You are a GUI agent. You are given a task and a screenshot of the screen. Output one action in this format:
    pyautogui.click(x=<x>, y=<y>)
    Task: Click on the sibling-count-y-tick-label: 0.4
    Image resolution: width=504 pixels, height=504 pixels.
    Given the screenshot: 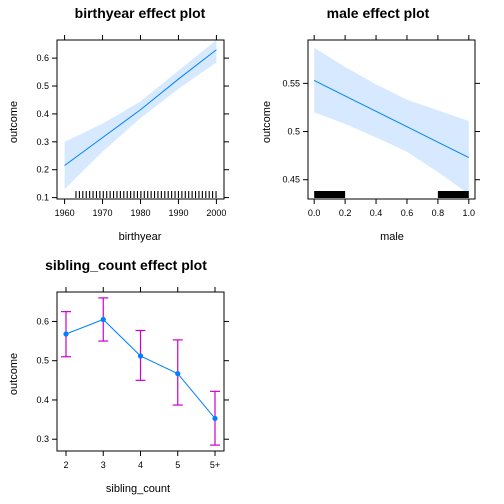 What is the action you would take?
    pyautogui.click(x=42, y=400)
    